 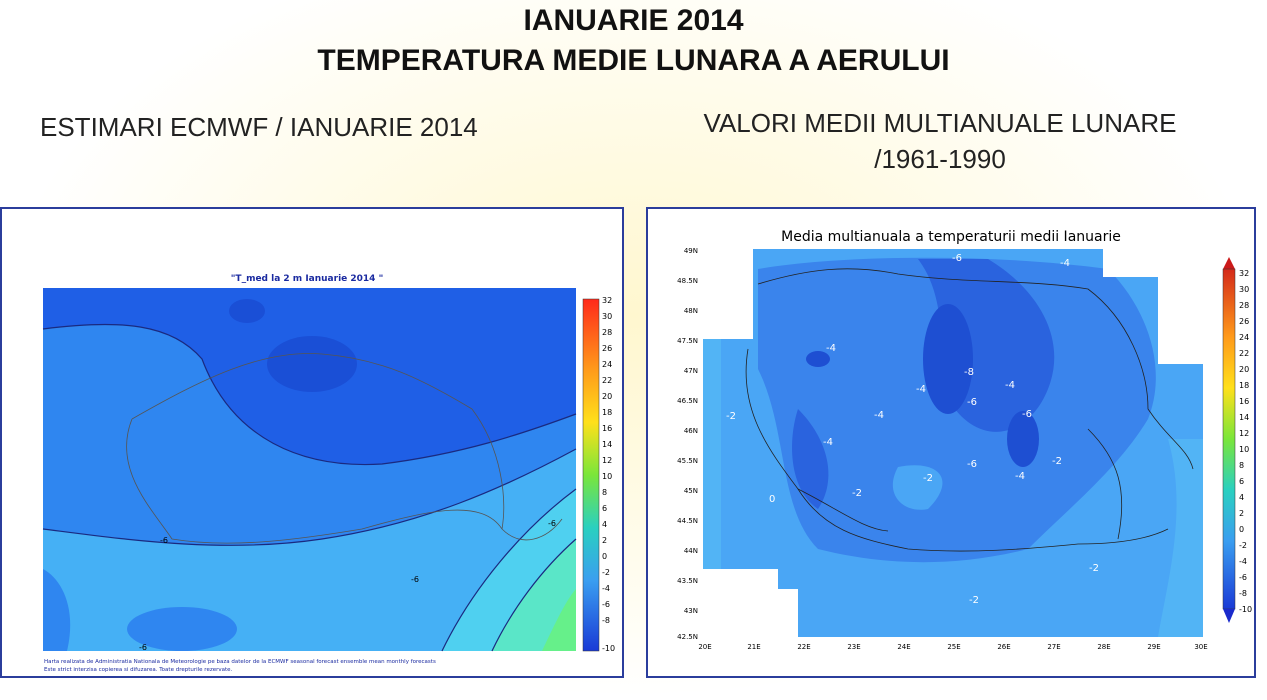 I want to click on colorbar-tick: 16, so click(x=607, y=428).